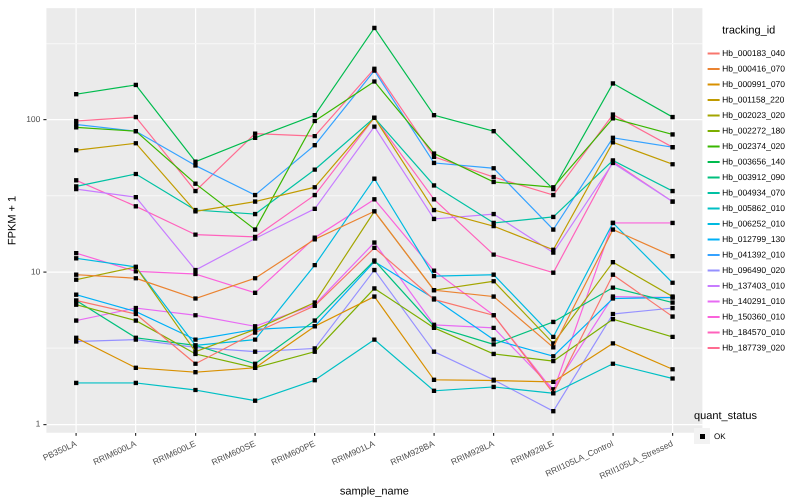 The height and width of the screenshot is (500, 800). What do you see at coordinates (374, 491) in the screenshot?
I see `x-axis-title: sample_name` at bounding box center [374, 491].